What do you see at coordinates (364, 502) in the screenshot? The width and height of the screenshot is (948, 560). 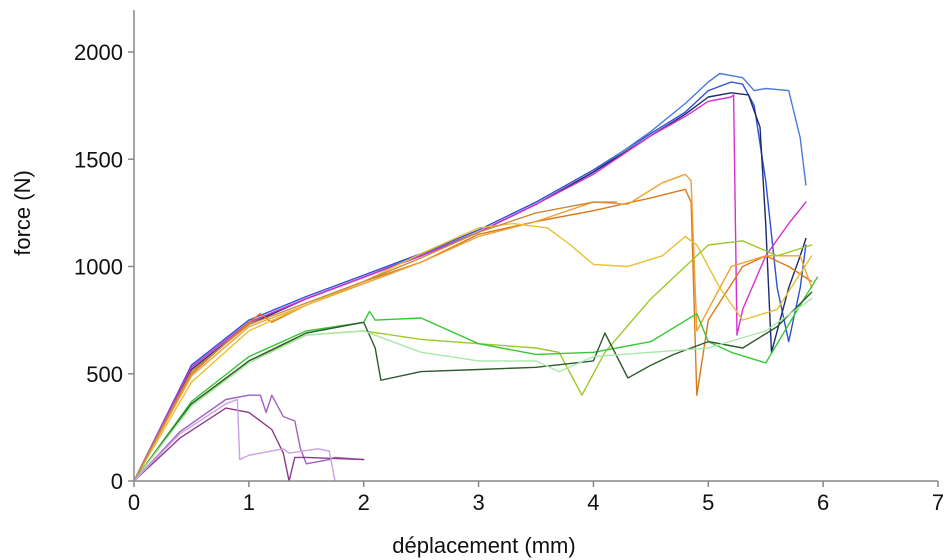 I see `x-tick-label: 2` at bounding box center [364, 502].